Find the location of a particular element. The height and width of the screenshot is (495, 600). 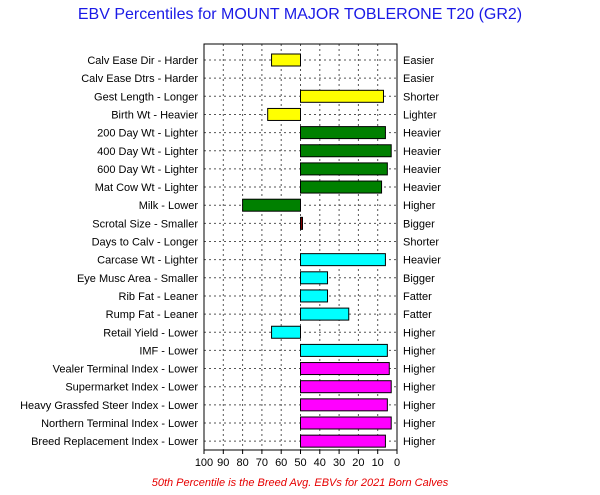

trait-label-right: Lighter is located at coordinates (420, 115).